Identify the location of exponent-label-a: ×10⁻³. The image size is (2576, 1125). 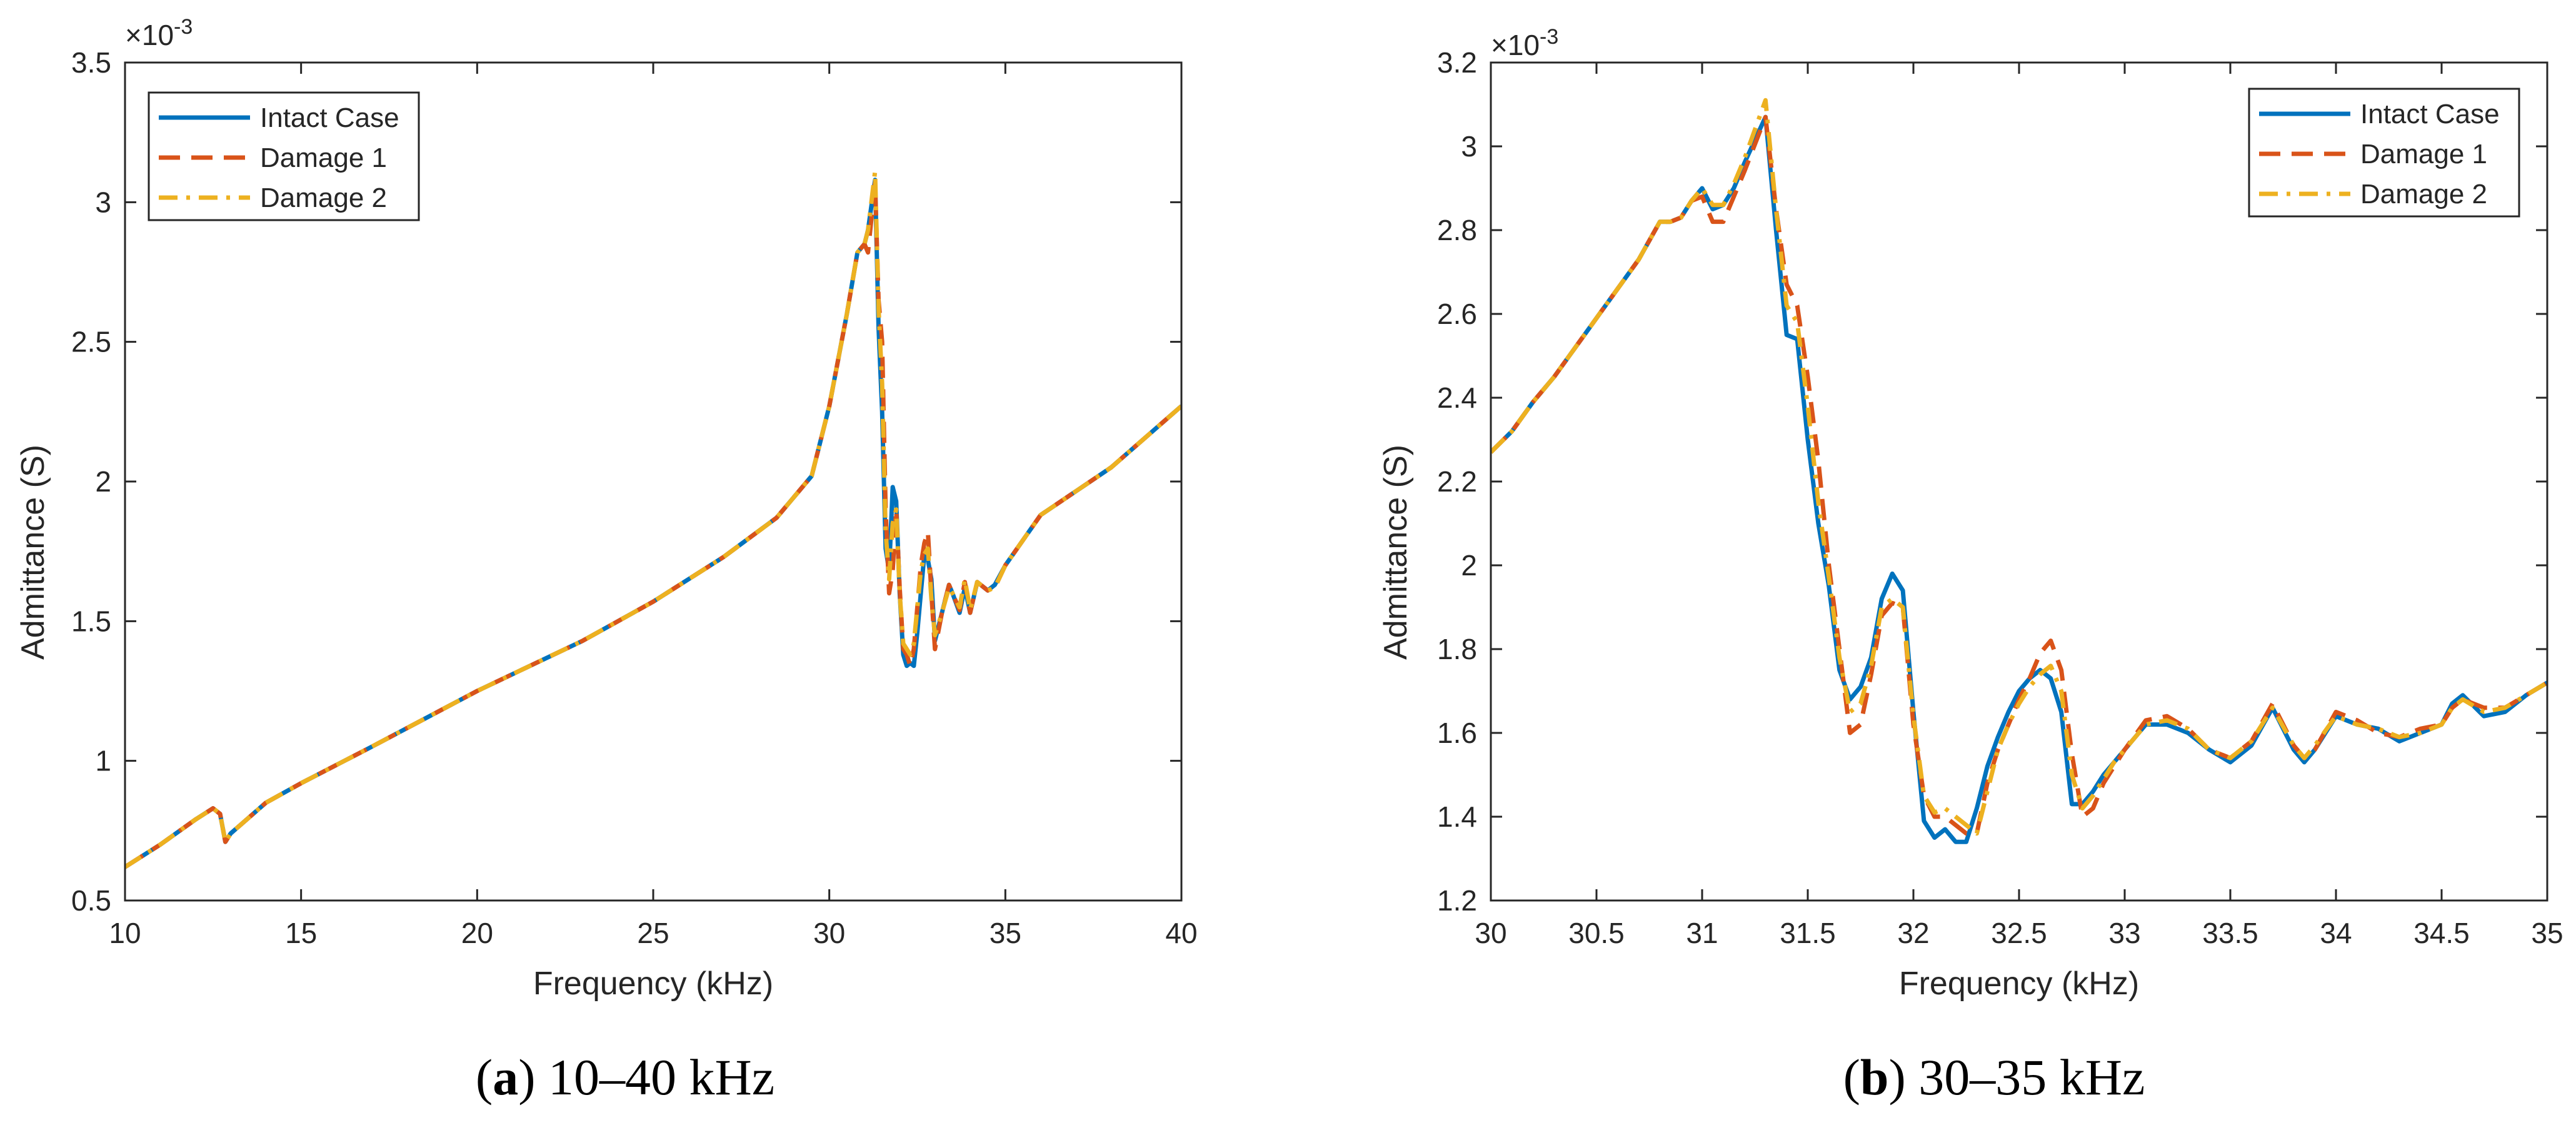
(159, 33).